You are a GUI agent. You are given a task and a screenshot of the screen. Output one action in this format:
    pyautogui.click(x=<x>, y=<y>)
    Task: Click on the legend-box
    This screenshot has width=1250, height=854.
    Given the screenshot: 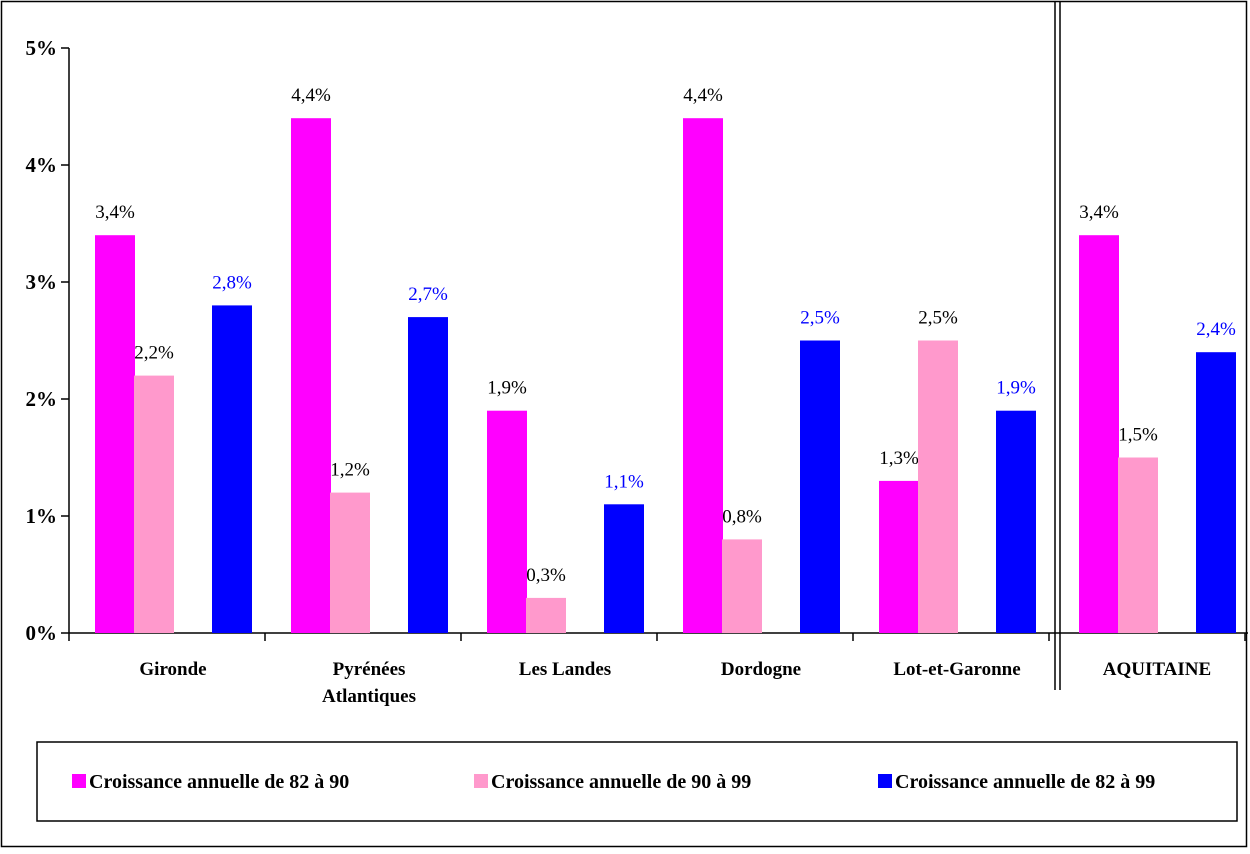 What is the action you would take?
    pyautogui.click(x=637, y=781)
    